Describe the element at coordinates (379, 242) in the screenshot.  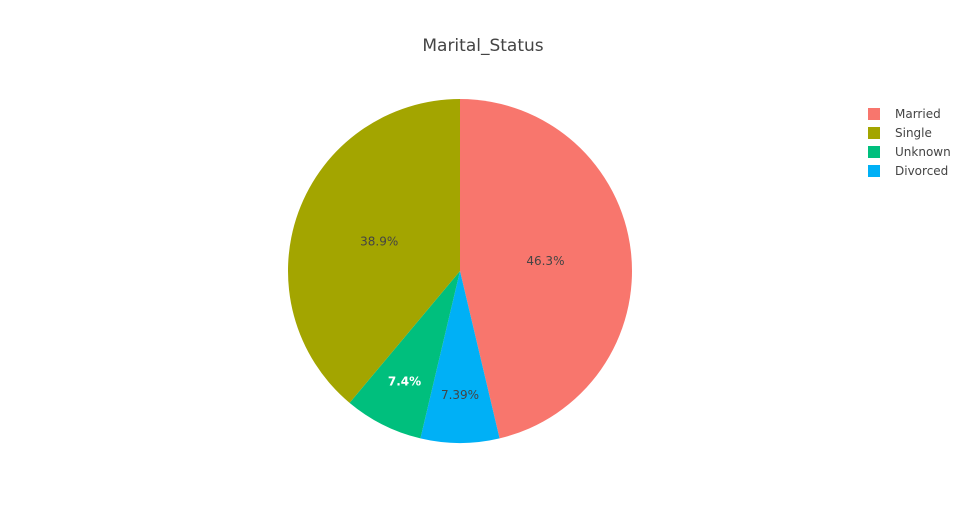
I see `slice-label-single: 38.9%` at that location.